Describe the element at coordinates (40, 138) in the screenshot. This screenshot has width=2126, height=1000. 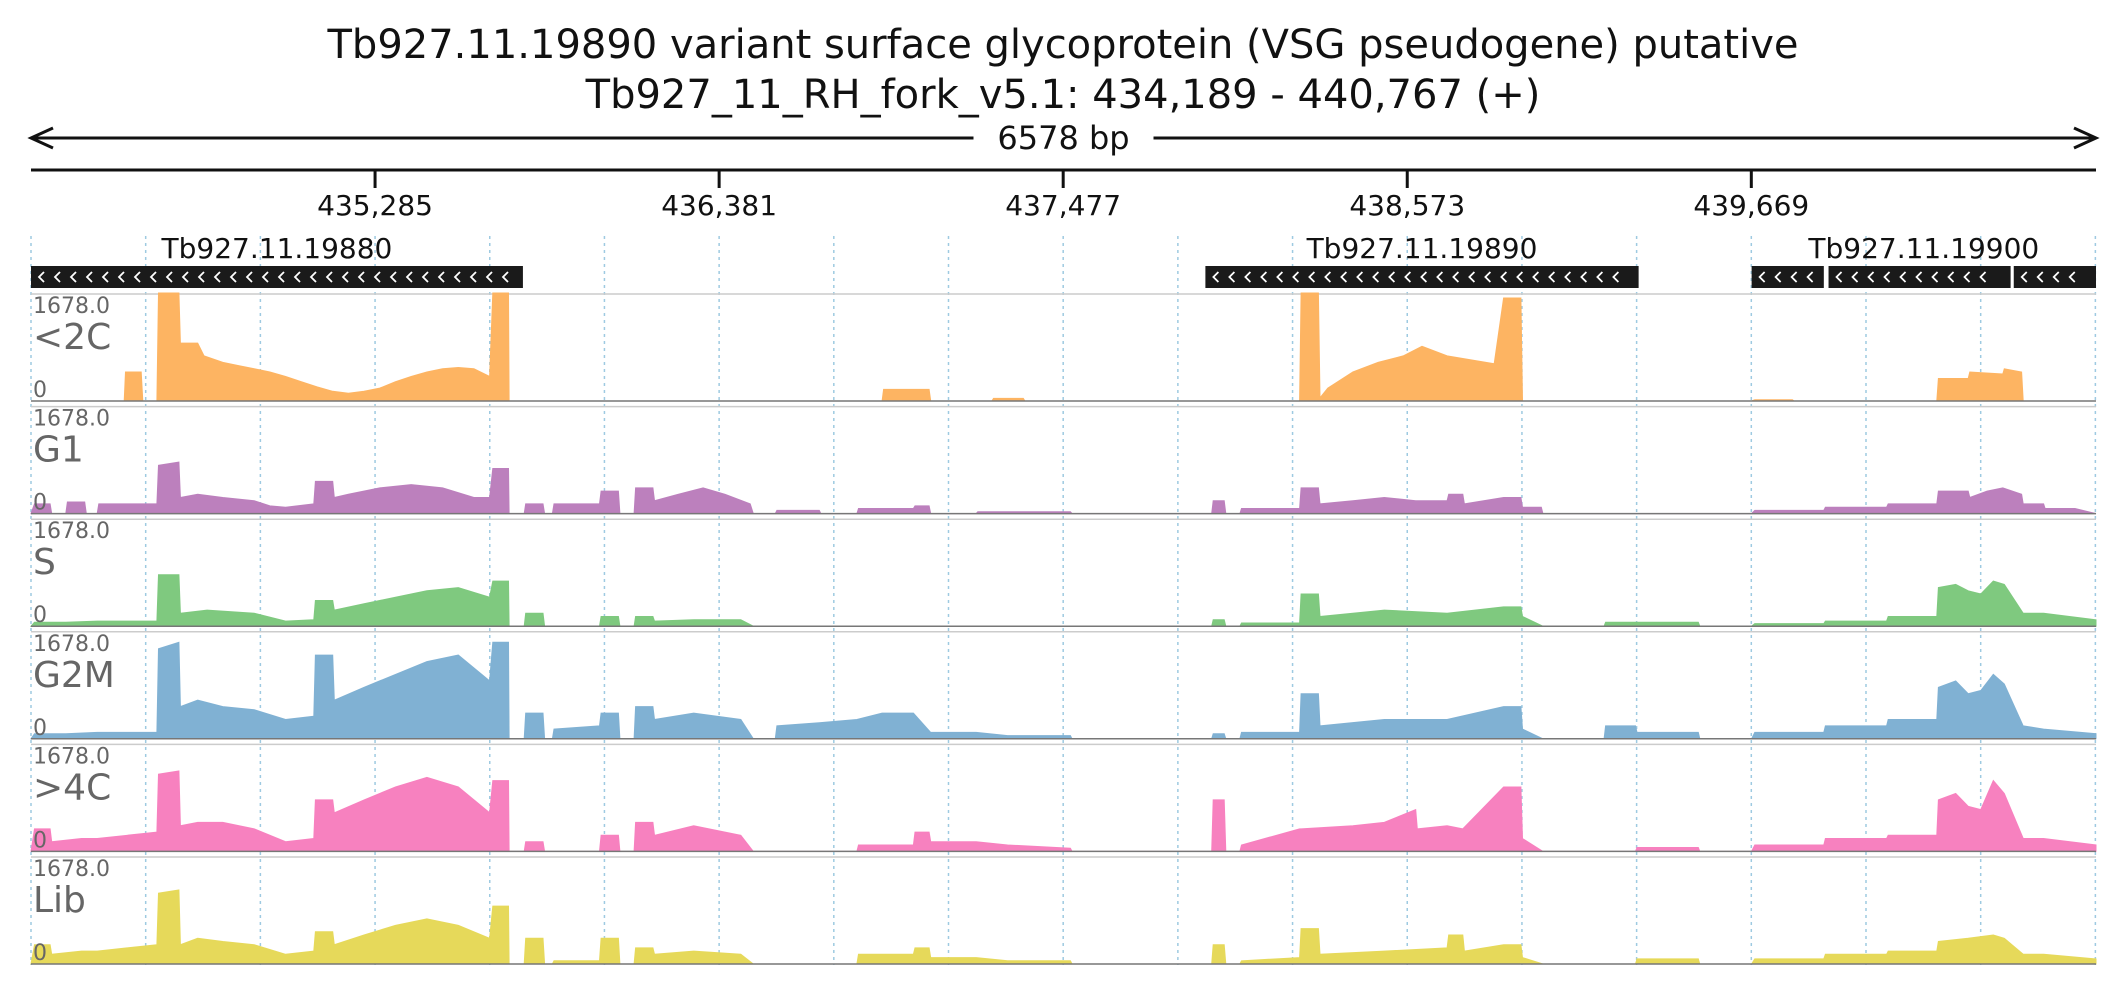
I see `span-arrowhead-left-icon` at that location.